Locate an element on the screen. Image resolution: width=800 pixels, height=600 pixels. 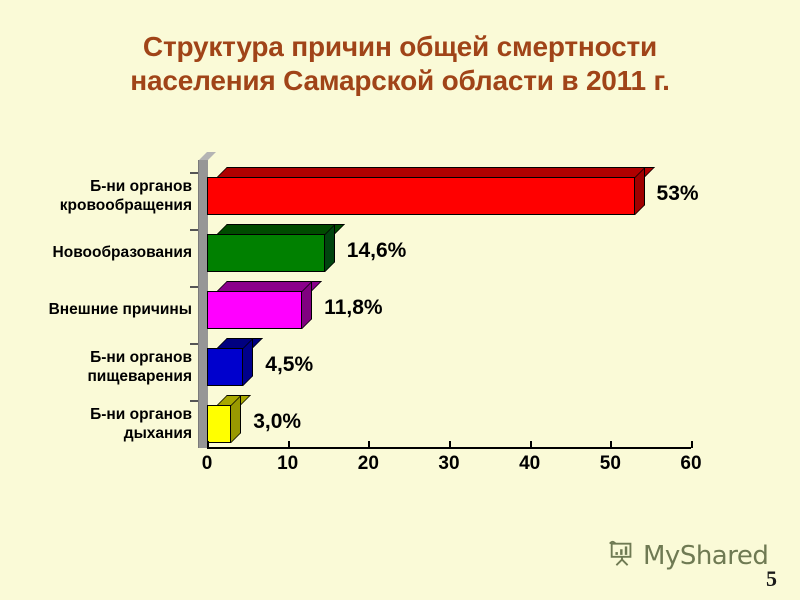
bar-value-label: 53% is located at coordinates (677, 193).